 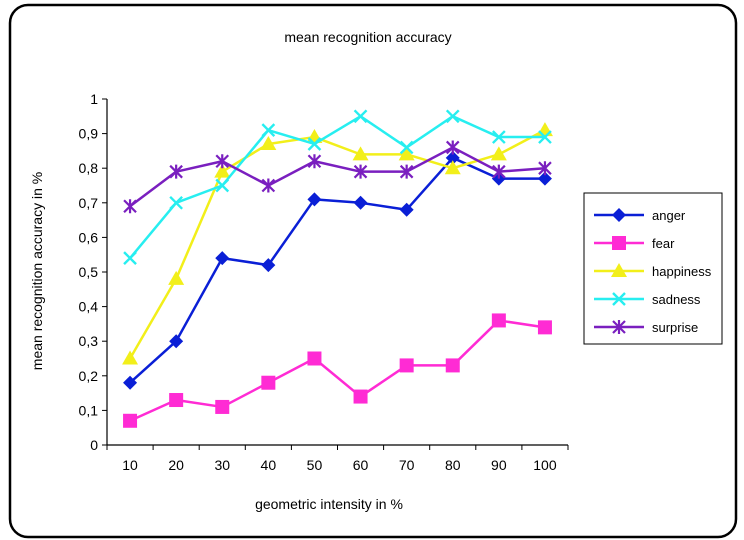 I want to click on legend-item-anger: anger, so click(x=640, y=215).